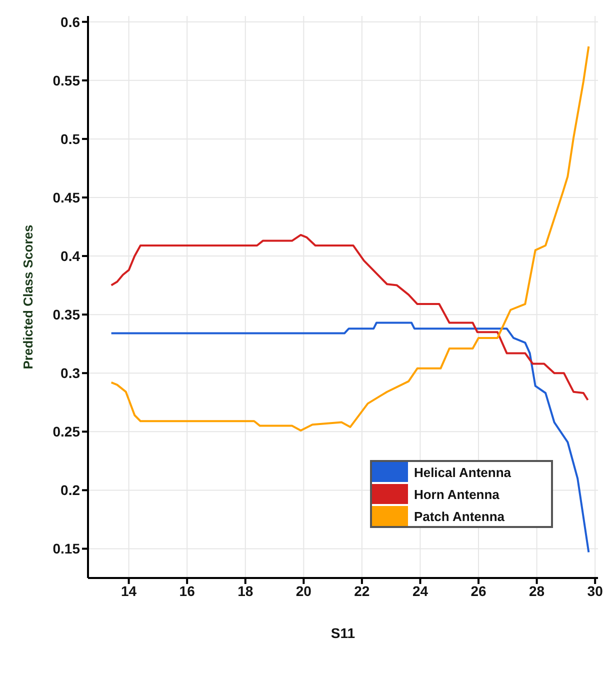 Image resolution: width=614 pixels, height=696 pixels. What do you see at coordinates (246, 590) in the screenshot?
I see `x-tick-label: 18` at bounding box center [246, 590].